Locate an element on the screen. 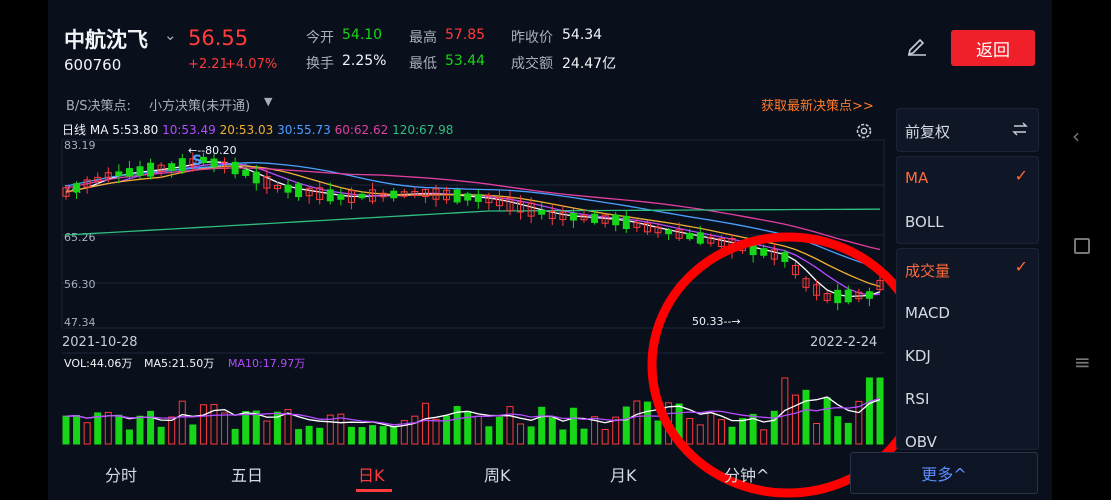 The width and height of the screenshot is (1111, 500). more-button: 更多^ is located at coordinates (944, 473).